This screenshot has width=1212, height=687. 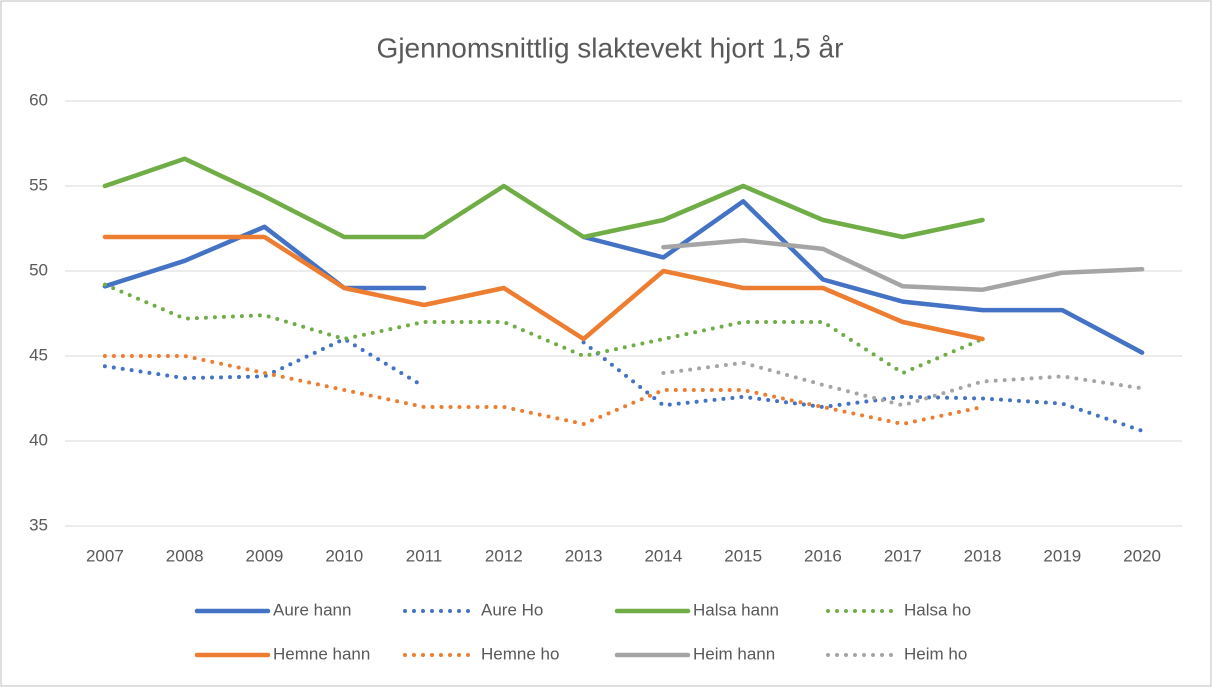 I want to click on y-tick-label: 40, so click(x=38, y=439).